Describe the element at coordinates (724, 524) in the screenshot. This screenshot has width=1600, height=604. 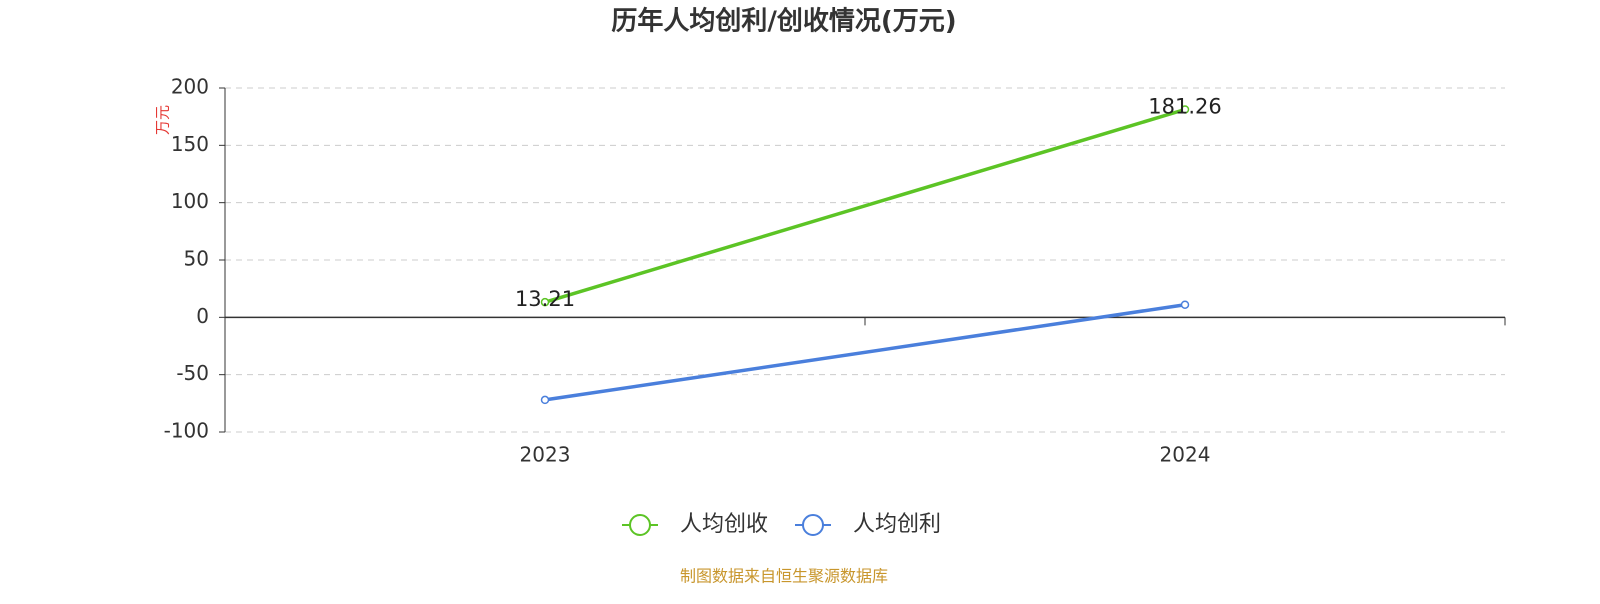
I see `legend-label: 人均创收` at that location.